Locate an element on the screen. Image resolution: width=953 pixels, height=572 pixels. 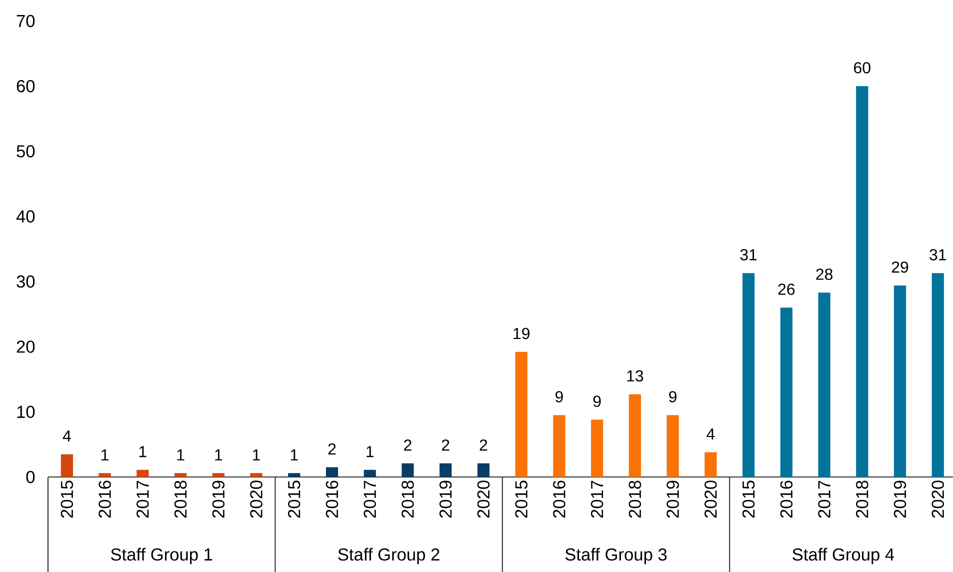
data-label: 26 is located at coordinates (786, 289).